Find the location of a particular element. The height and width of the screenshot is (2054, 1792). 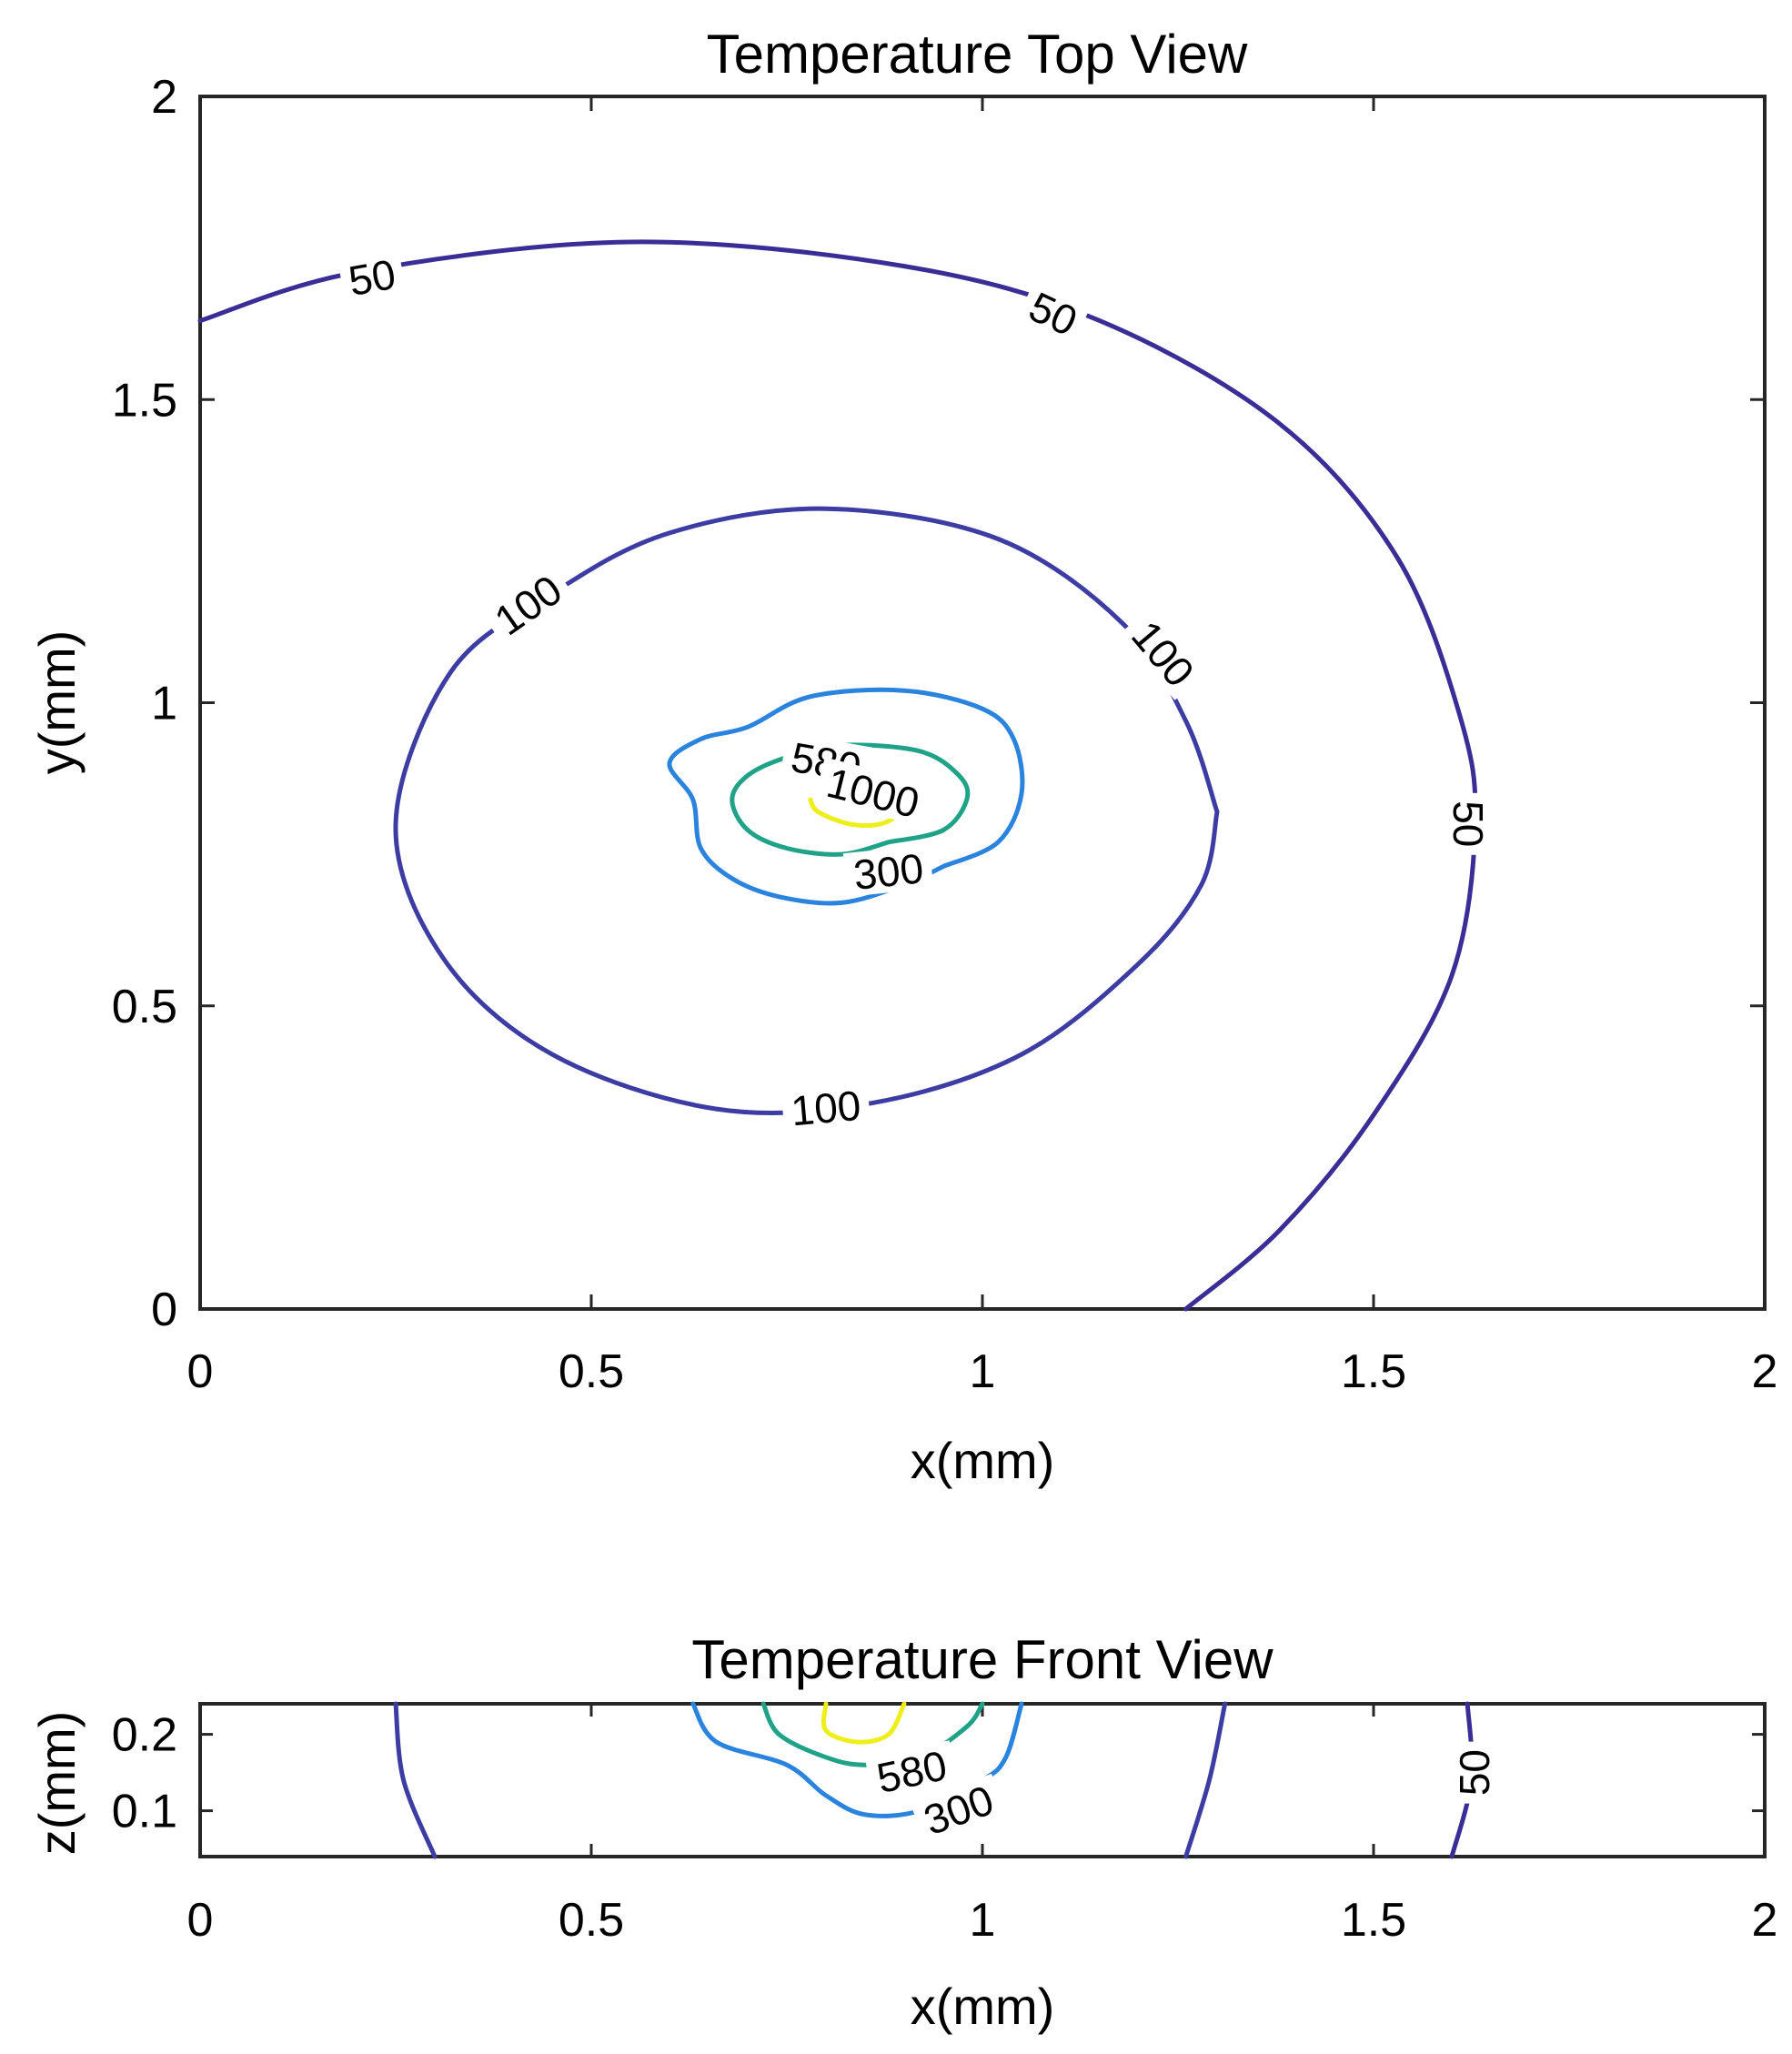

top-view-ylabel: y(mm) is located at coordinates (57, 702).